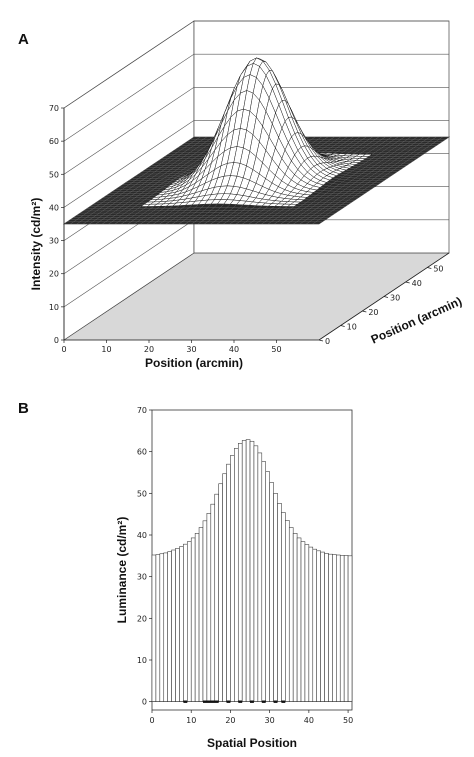  I want to click on x-tick-label-b: 30, so click(270, 720).